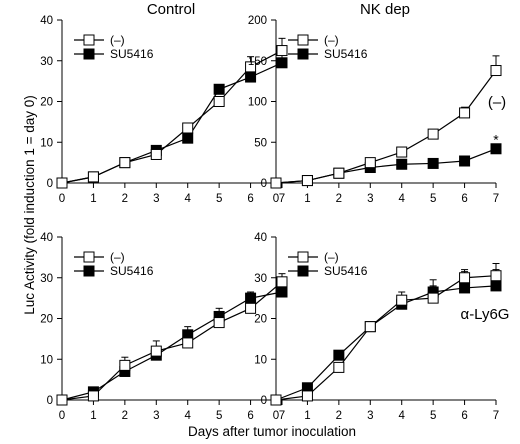 This screenshot has width=520, height=444. What do you see at coordinates (257, 62) in the screenshot?
I see `y-tick-label: 150` at bounding box center [257, 62].